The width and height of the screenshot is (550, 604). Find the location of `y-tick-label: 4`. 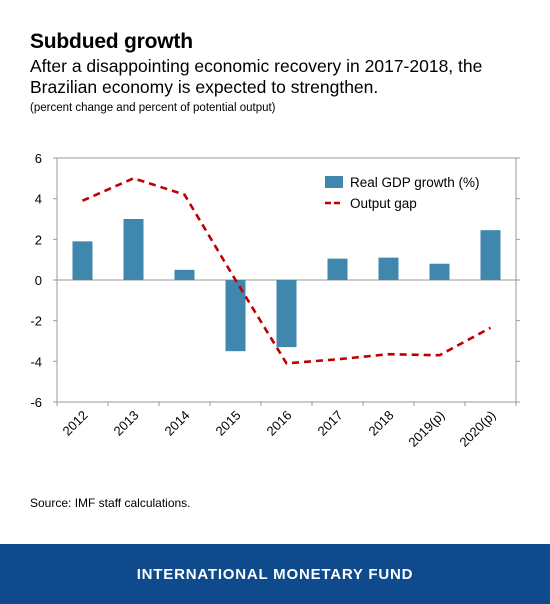

y-tick-label: 4 is located at coordinates (38, 199).